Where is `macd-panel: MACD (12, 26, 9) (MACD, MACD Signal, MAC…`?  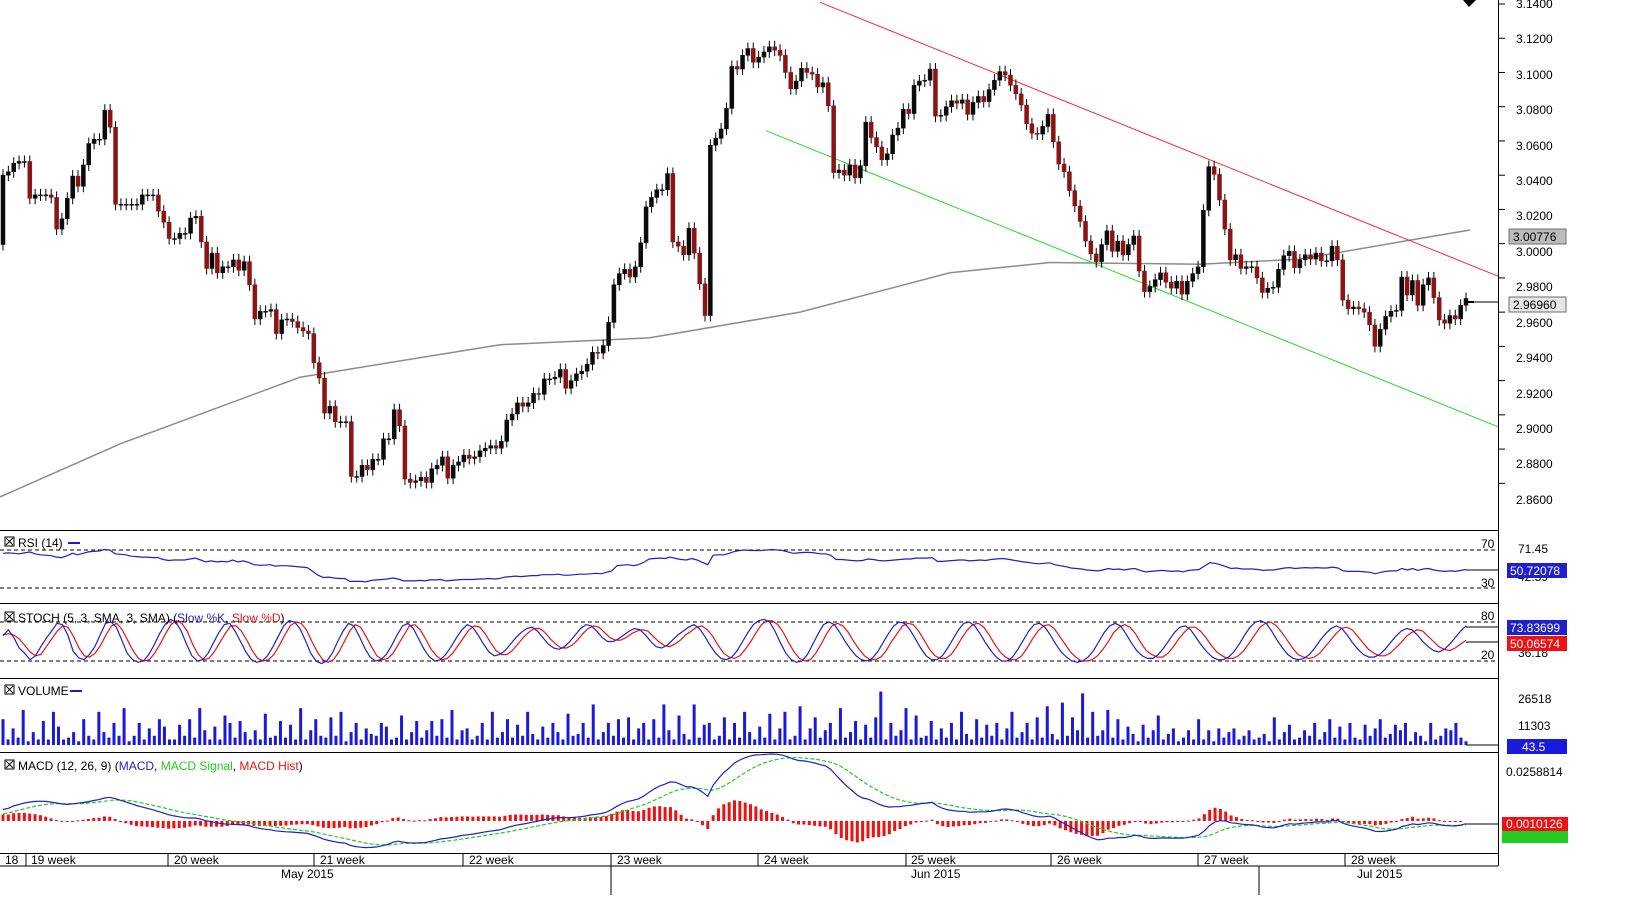 macd-panel: MACD (12, 26, 9) (MACD, MACD Signal, MAC… is located at coordinates (785, 801).